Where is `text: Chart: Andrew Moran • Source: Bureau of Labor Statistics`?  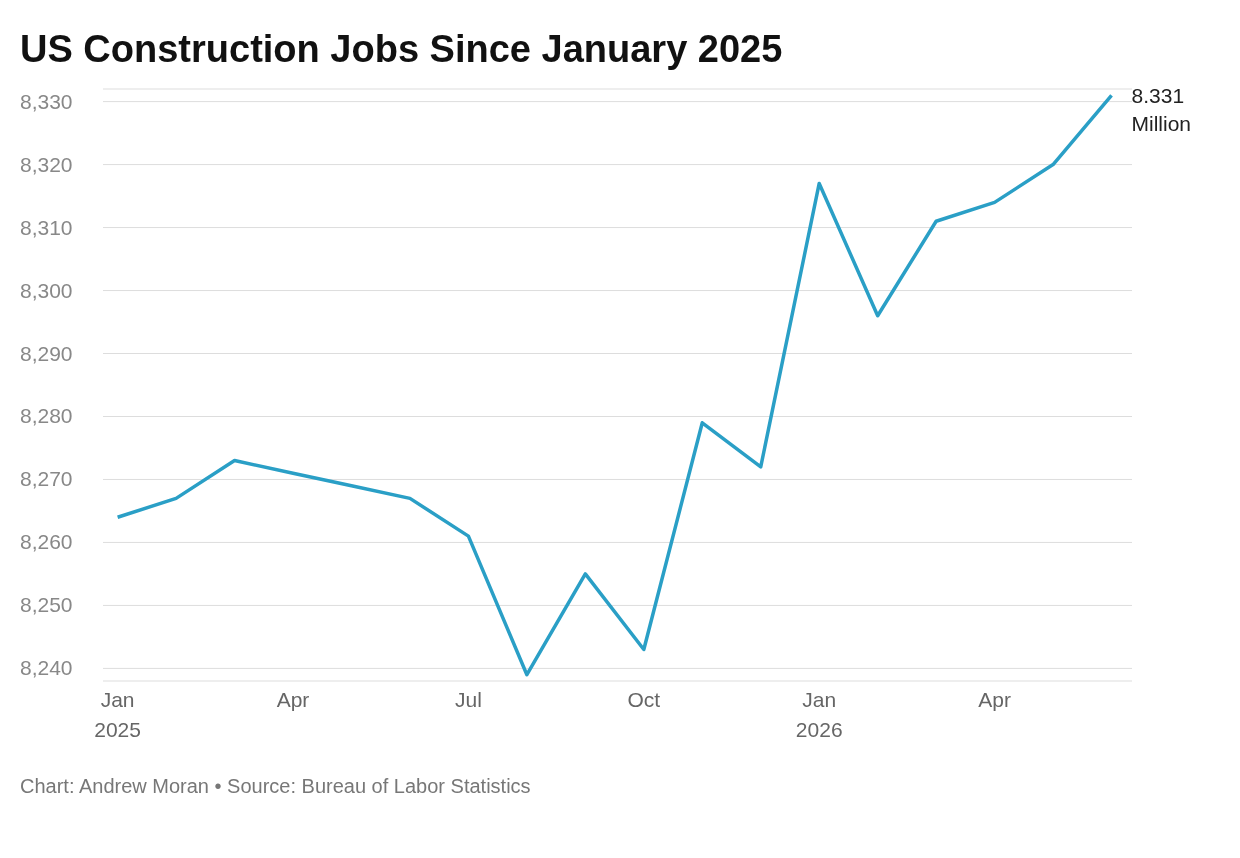
text: Chart: Andrew Moran • Source: Bureau of Labor Statistics is located at coordinates (275, 786).